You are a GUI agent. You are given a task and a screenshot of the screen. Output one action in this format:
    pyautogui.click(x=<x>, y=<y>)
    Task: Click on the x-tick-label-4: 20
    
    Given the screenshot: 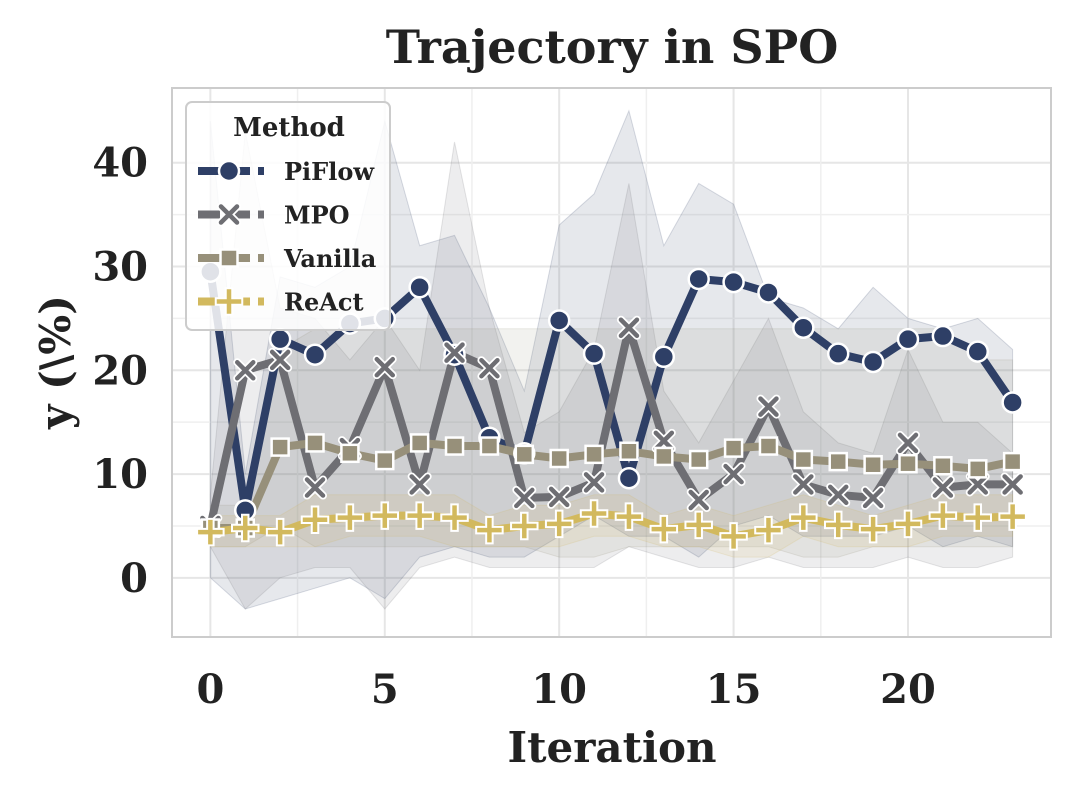 What is the action you would take?
    pyautogui.click(x=908, y=689)
    